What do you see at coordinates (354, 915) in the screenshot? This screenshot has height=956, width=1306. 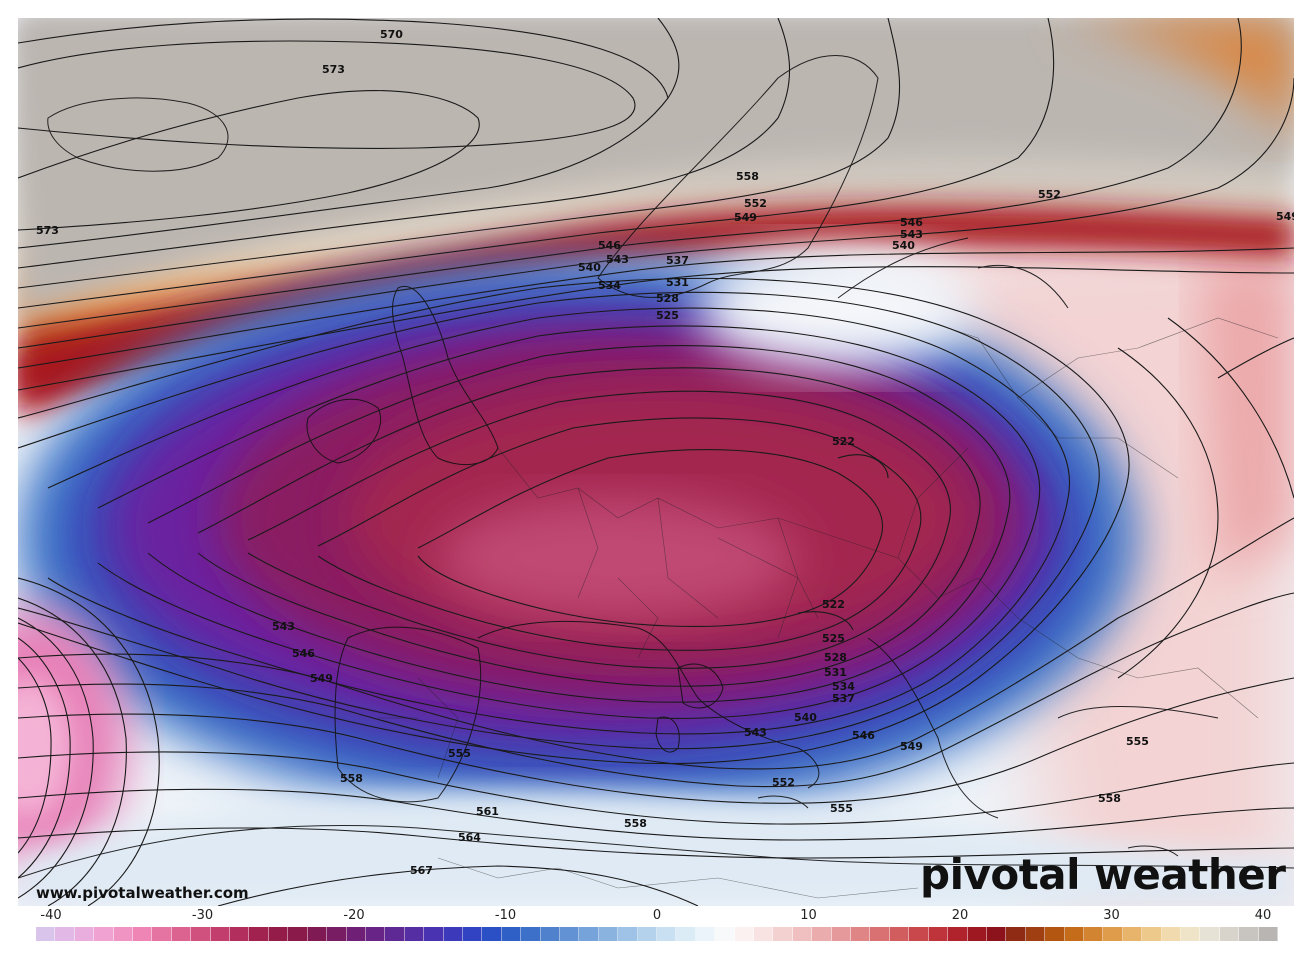 I see `colorbar-tick-label: -20` at bounding box center [354, 915].